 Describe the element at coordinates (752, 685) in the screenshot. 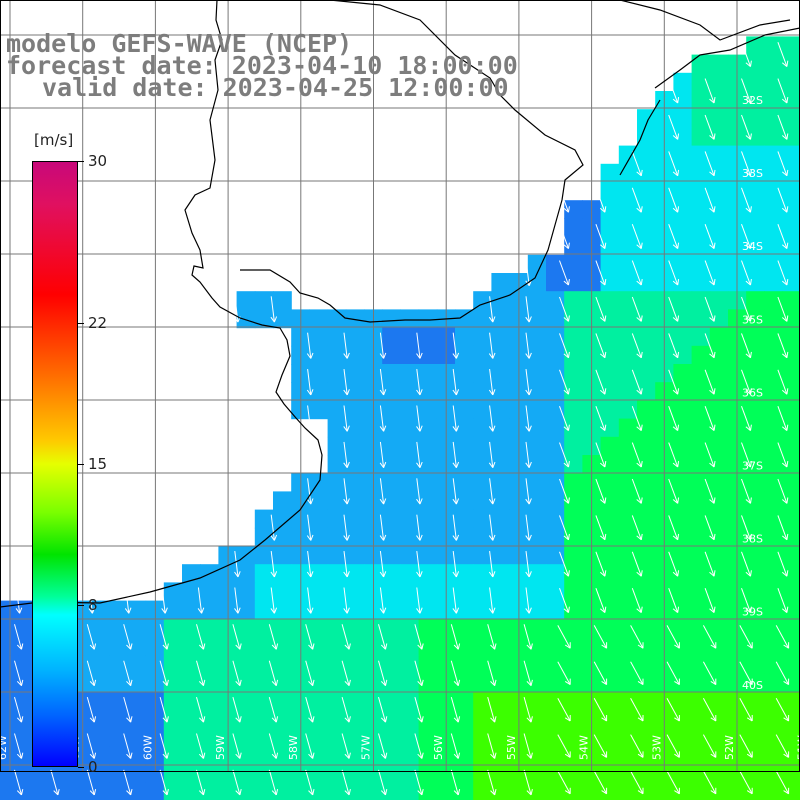

I see `latitude-label: 40S` at that location.